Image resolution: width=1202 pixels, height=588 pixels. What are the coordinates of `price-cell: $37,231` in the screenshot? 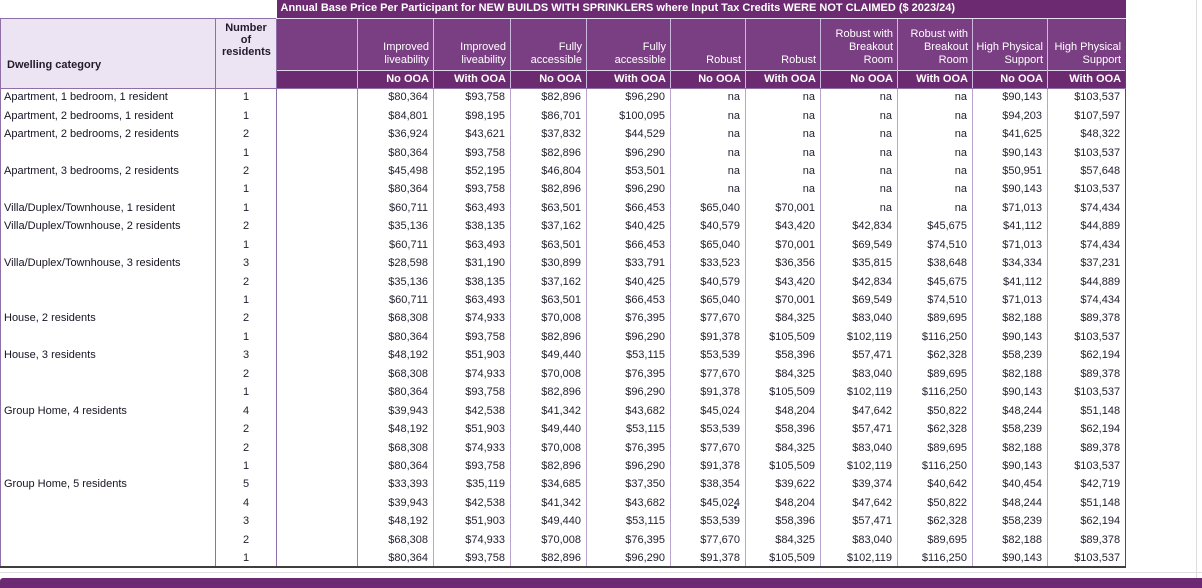 It's located at (1087, 263).